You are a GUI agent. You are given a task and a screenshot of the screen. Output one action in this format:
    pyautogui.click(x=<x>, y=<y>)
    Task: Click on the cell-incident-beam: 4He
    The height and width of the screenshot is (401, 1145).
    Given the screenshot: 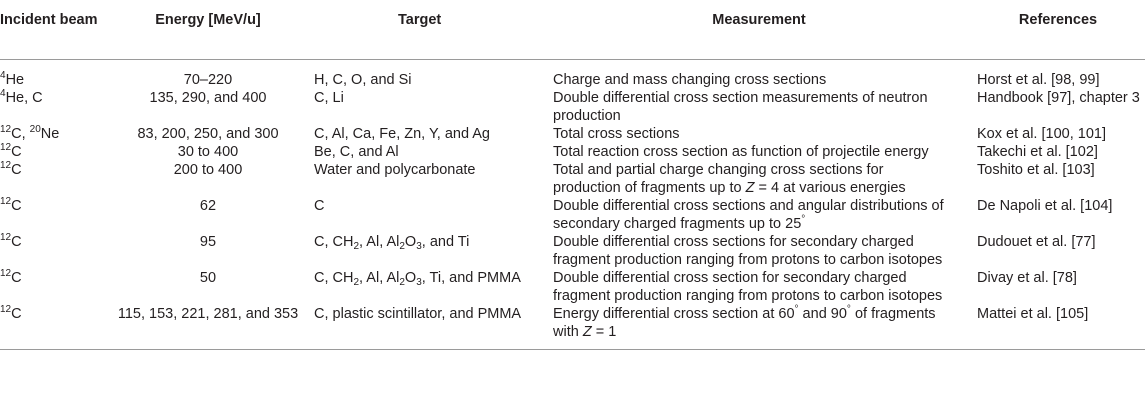 What is the action you would take?
    pyautogui.click(x=12, y=78)
    